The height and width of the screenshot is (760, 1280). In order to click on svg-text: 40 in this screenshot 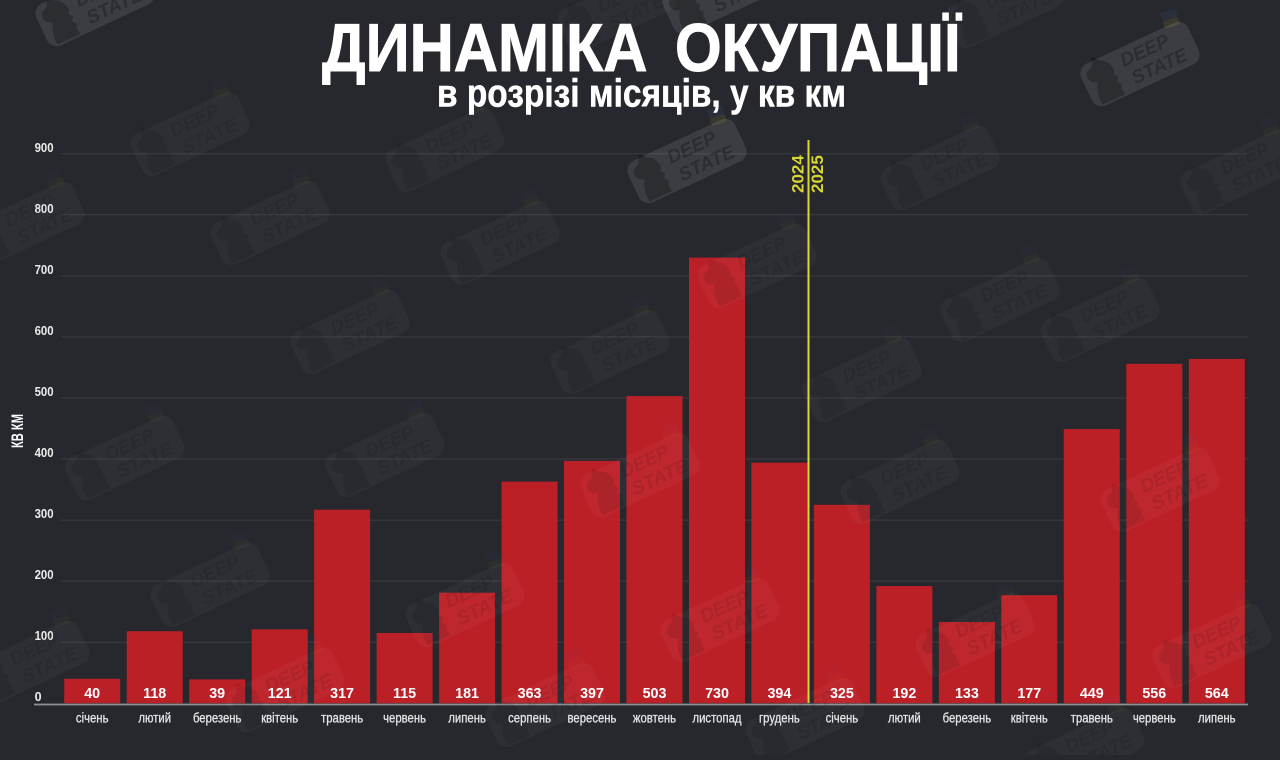, I will do `click(92, 694)`.